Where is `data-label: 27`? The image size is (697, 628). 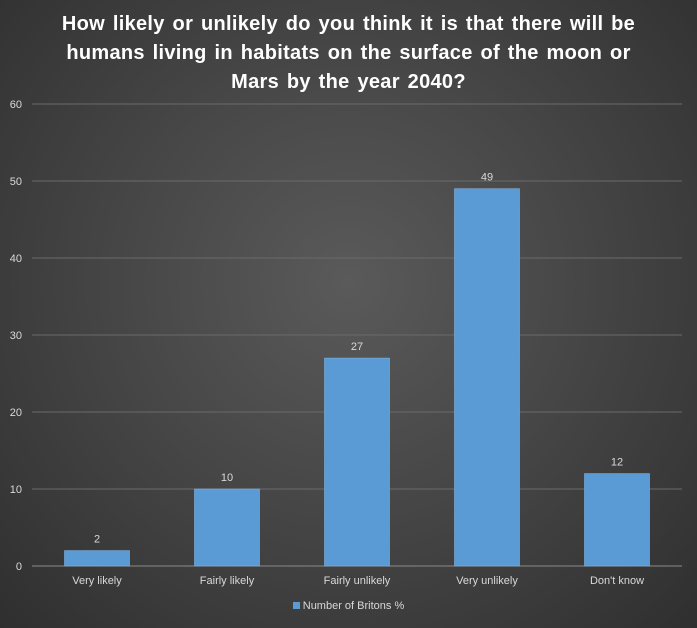 data-label: 27 is located at coordinates (357, 347).